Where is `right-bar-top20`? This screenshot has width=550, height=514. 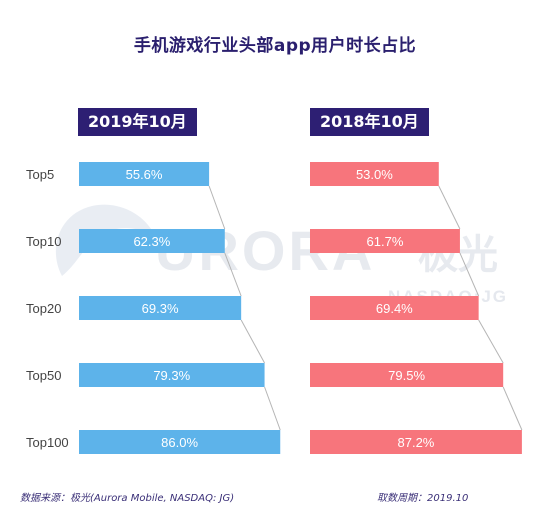
right-bar-top20 is located at coordinates (394, 308).